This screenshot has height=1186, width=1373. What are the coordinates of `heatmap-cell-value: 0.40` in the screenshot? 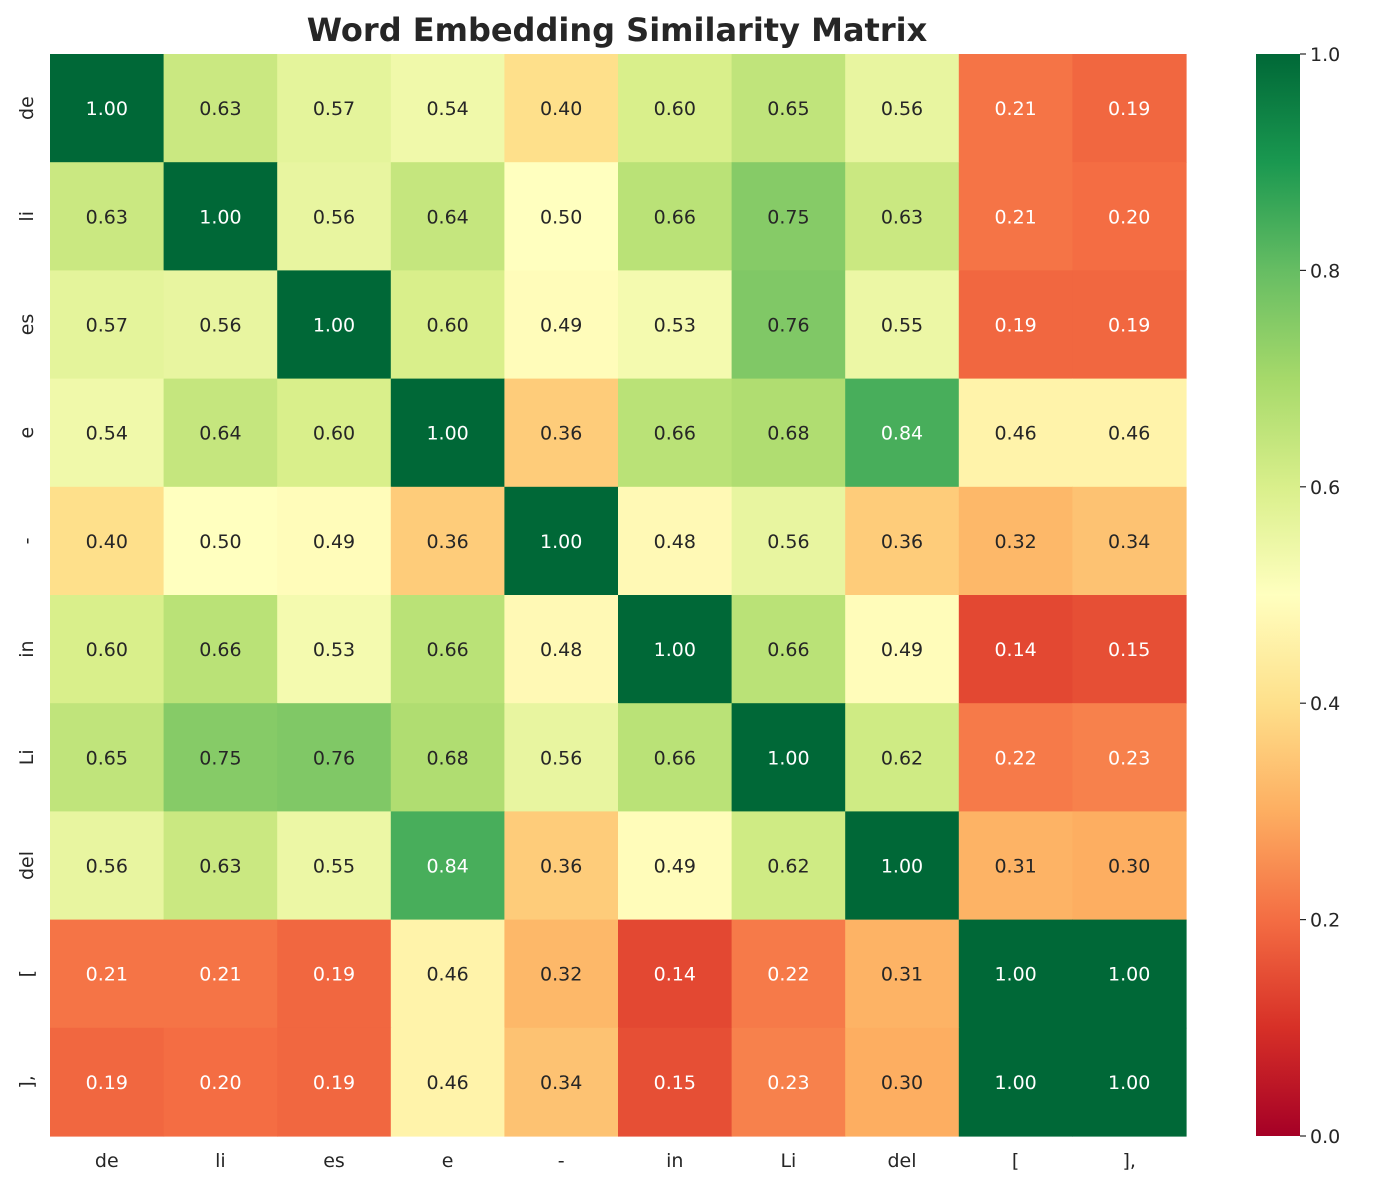 It's located at (561, 109).